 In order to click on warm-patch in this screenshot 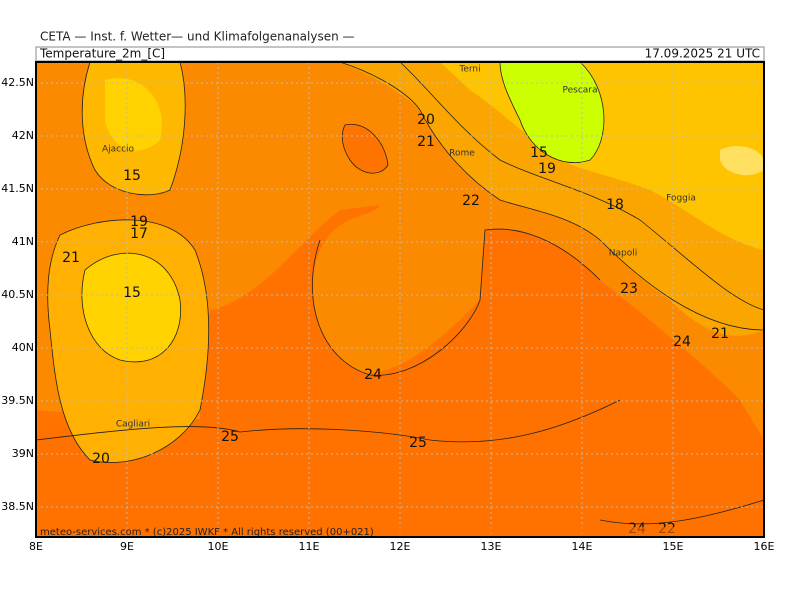, I will do `click(365, 149)`.